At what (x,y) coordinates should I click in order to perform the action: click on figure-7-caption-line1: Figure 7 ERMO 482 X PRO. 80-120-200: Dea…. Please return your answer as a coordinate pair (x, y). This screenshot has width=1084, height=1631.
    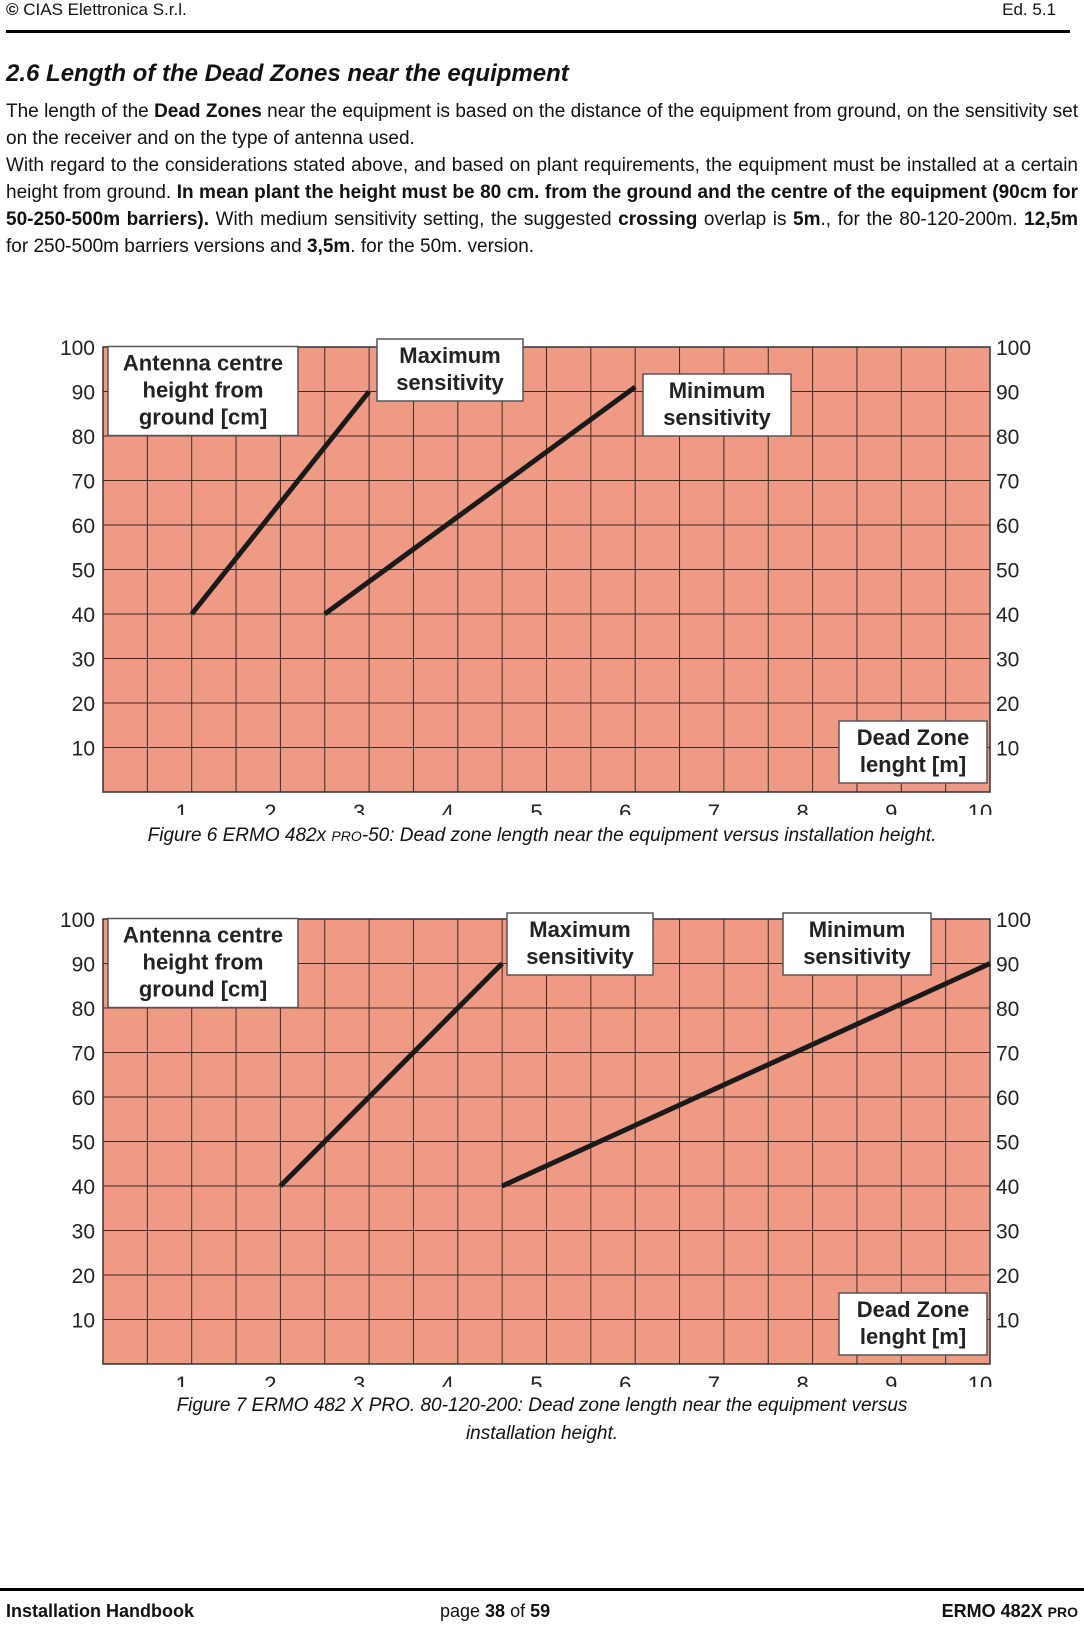
    Looking at the image, I should click on (542, 1405).